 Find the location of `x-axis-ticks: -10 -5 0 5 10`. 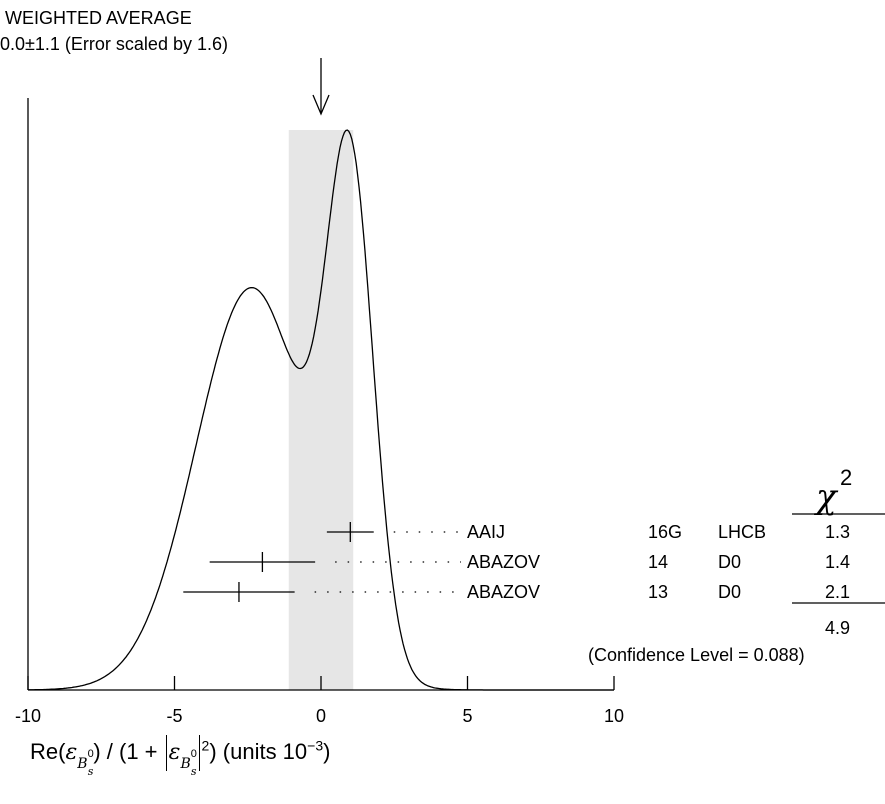

x-axis-ticks: -10 -5 0 5 10 is located at coordinates (319, 701).